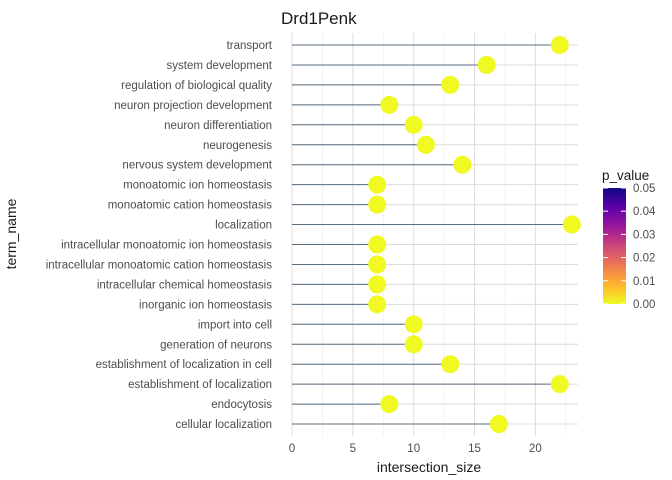 Image resolution: width=672 pixels, height=480 pixels. What do you see at coordinates (200, 385) in the screenshot?
I see `y-tick-label: establishment of localization` at bounding box center [200, 385].